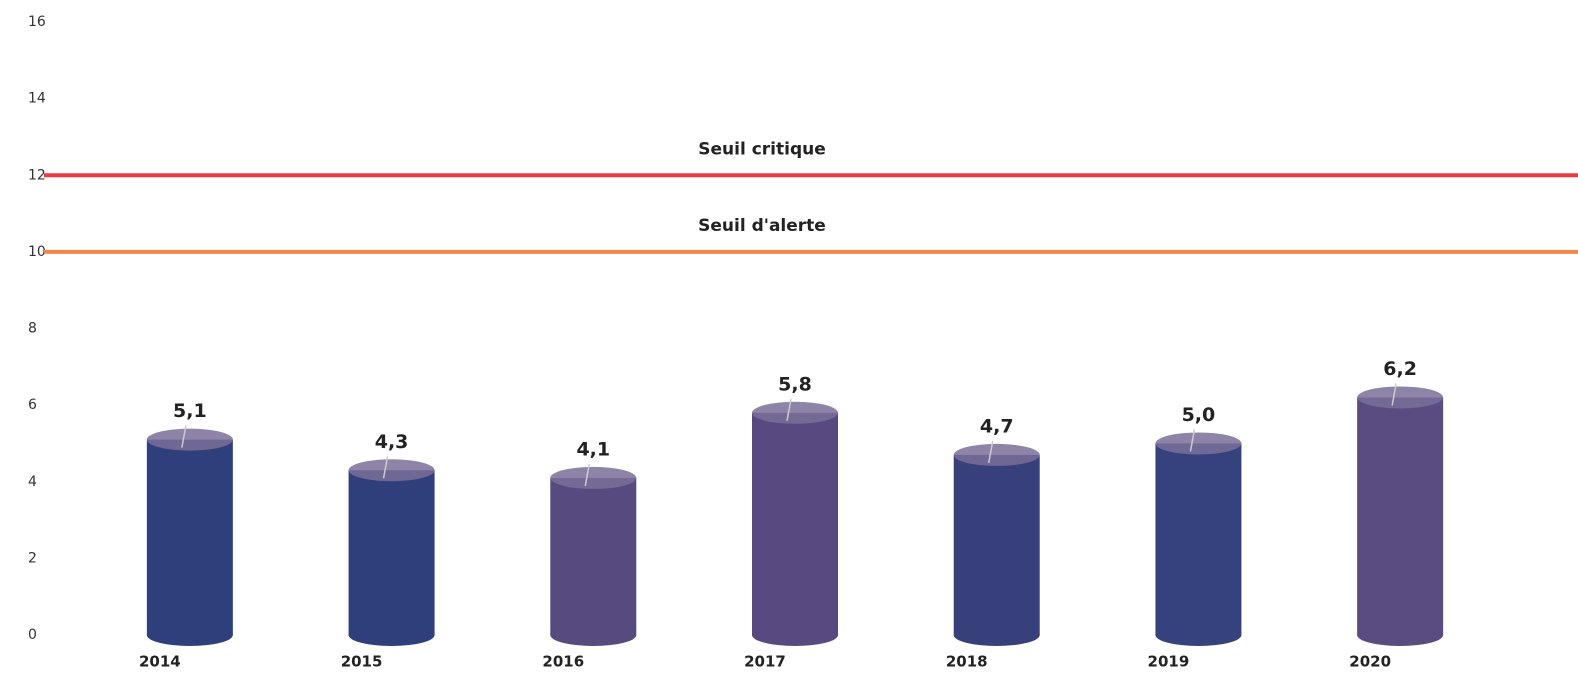 The image size is (1578, 683). I want to click on x-tick-label: 2015, so click(362, 662).